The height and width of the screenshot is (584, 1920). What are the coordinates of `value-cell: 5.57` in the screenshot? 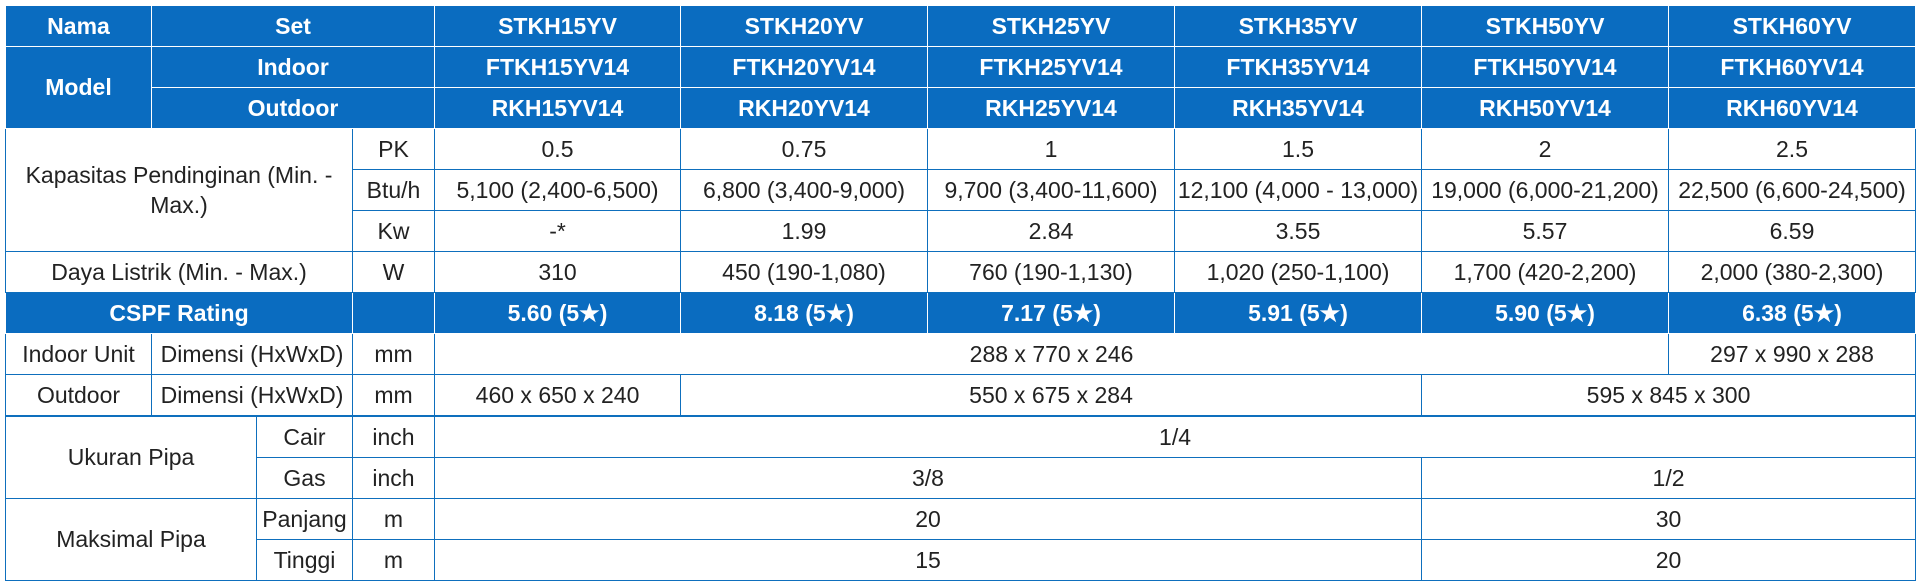 It's located at (1545, 231).